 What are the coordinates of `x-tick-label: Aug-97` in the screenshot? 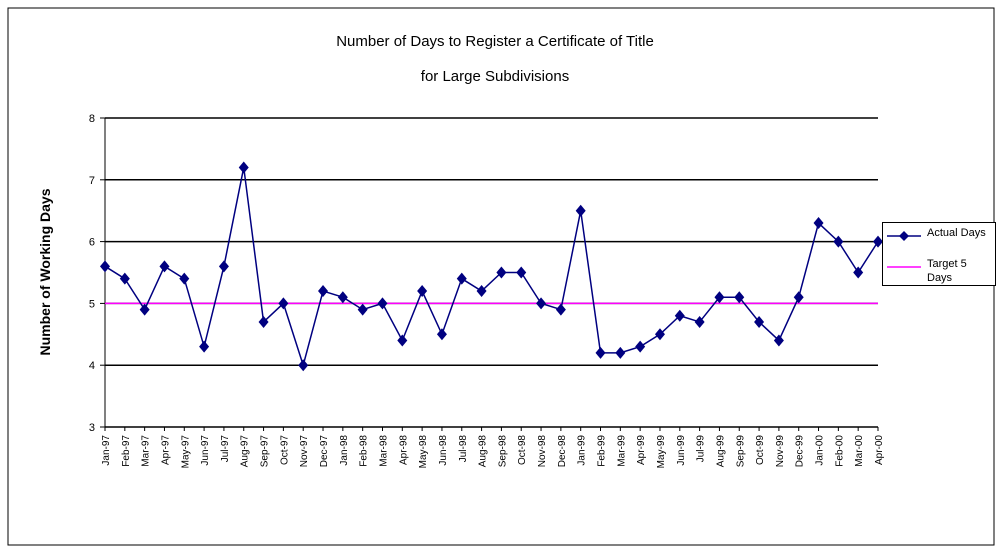 It's located at (245, 451).